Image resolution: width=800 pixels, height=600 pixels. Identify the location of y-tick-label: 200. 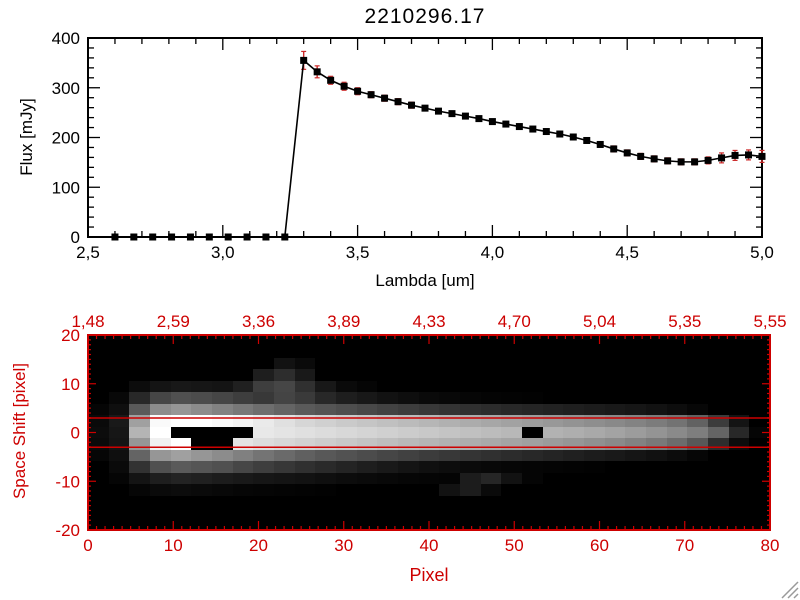
(66, 138).